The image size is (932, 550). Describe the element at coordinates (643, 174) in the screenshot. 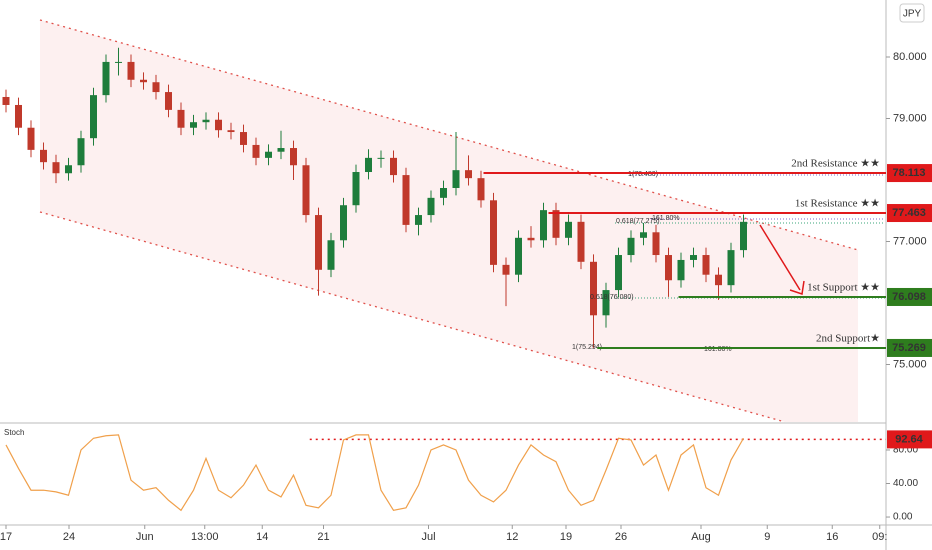

I see `fib-label: 1(78.480)` at that location.